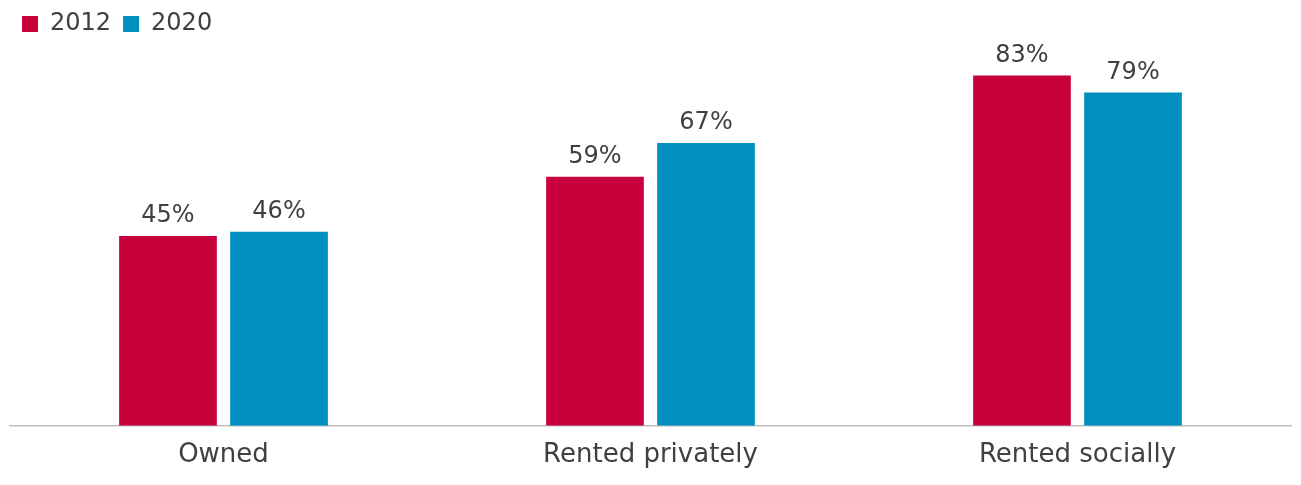  I want to click on x-tick-label: Rented socially, so click(1077, 453).